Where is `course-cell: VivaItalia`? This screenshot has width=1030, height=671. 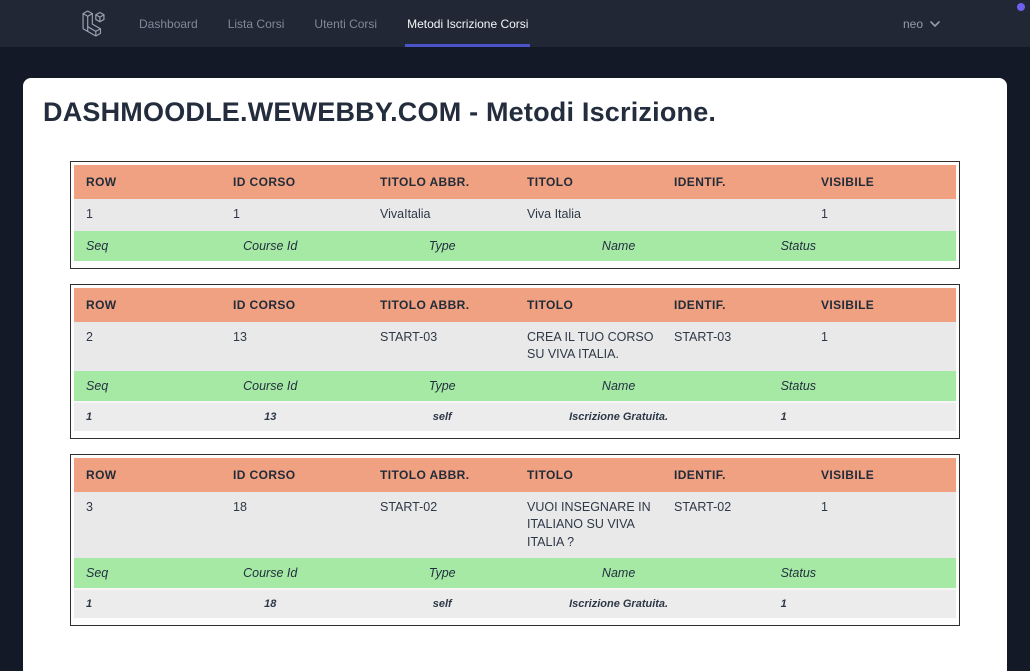
course-cell: VivaItalia is located at coordinates (441, 215).